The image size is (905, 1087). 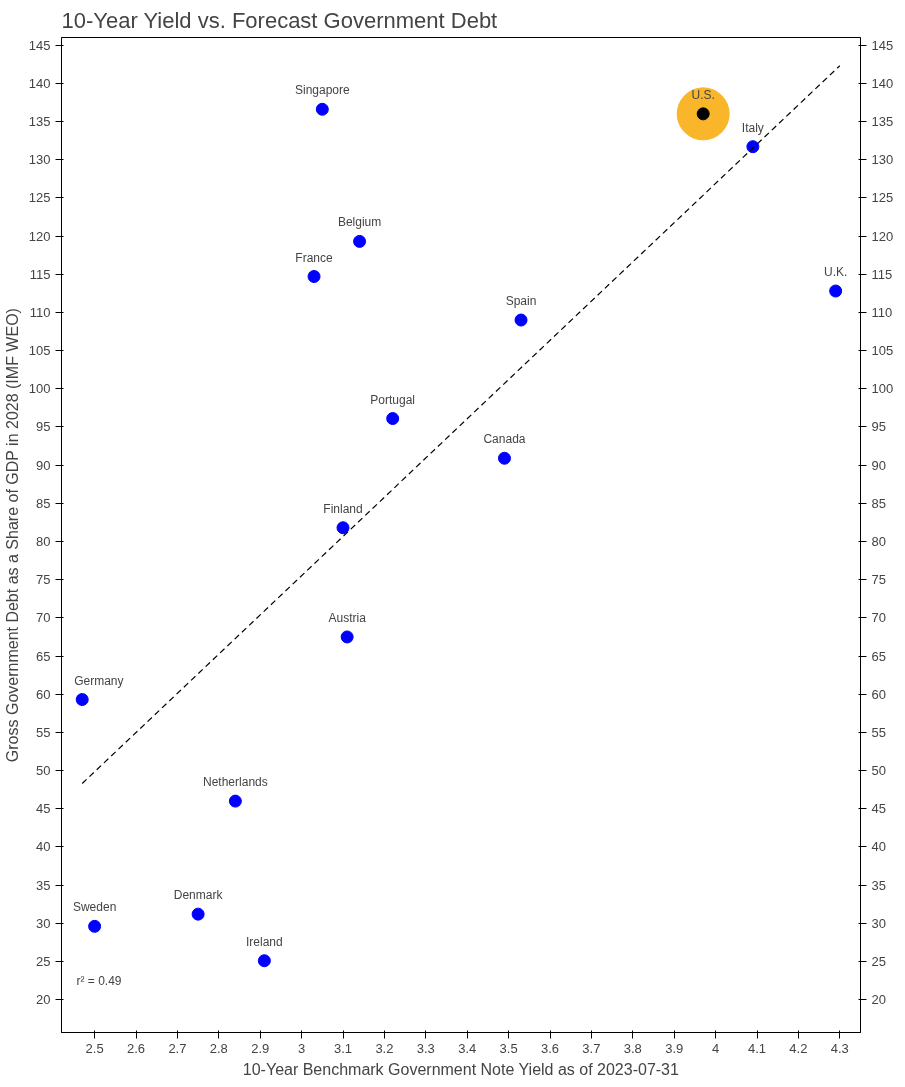 I want to click on annotation: Belgium, so click(x=359, y=222).